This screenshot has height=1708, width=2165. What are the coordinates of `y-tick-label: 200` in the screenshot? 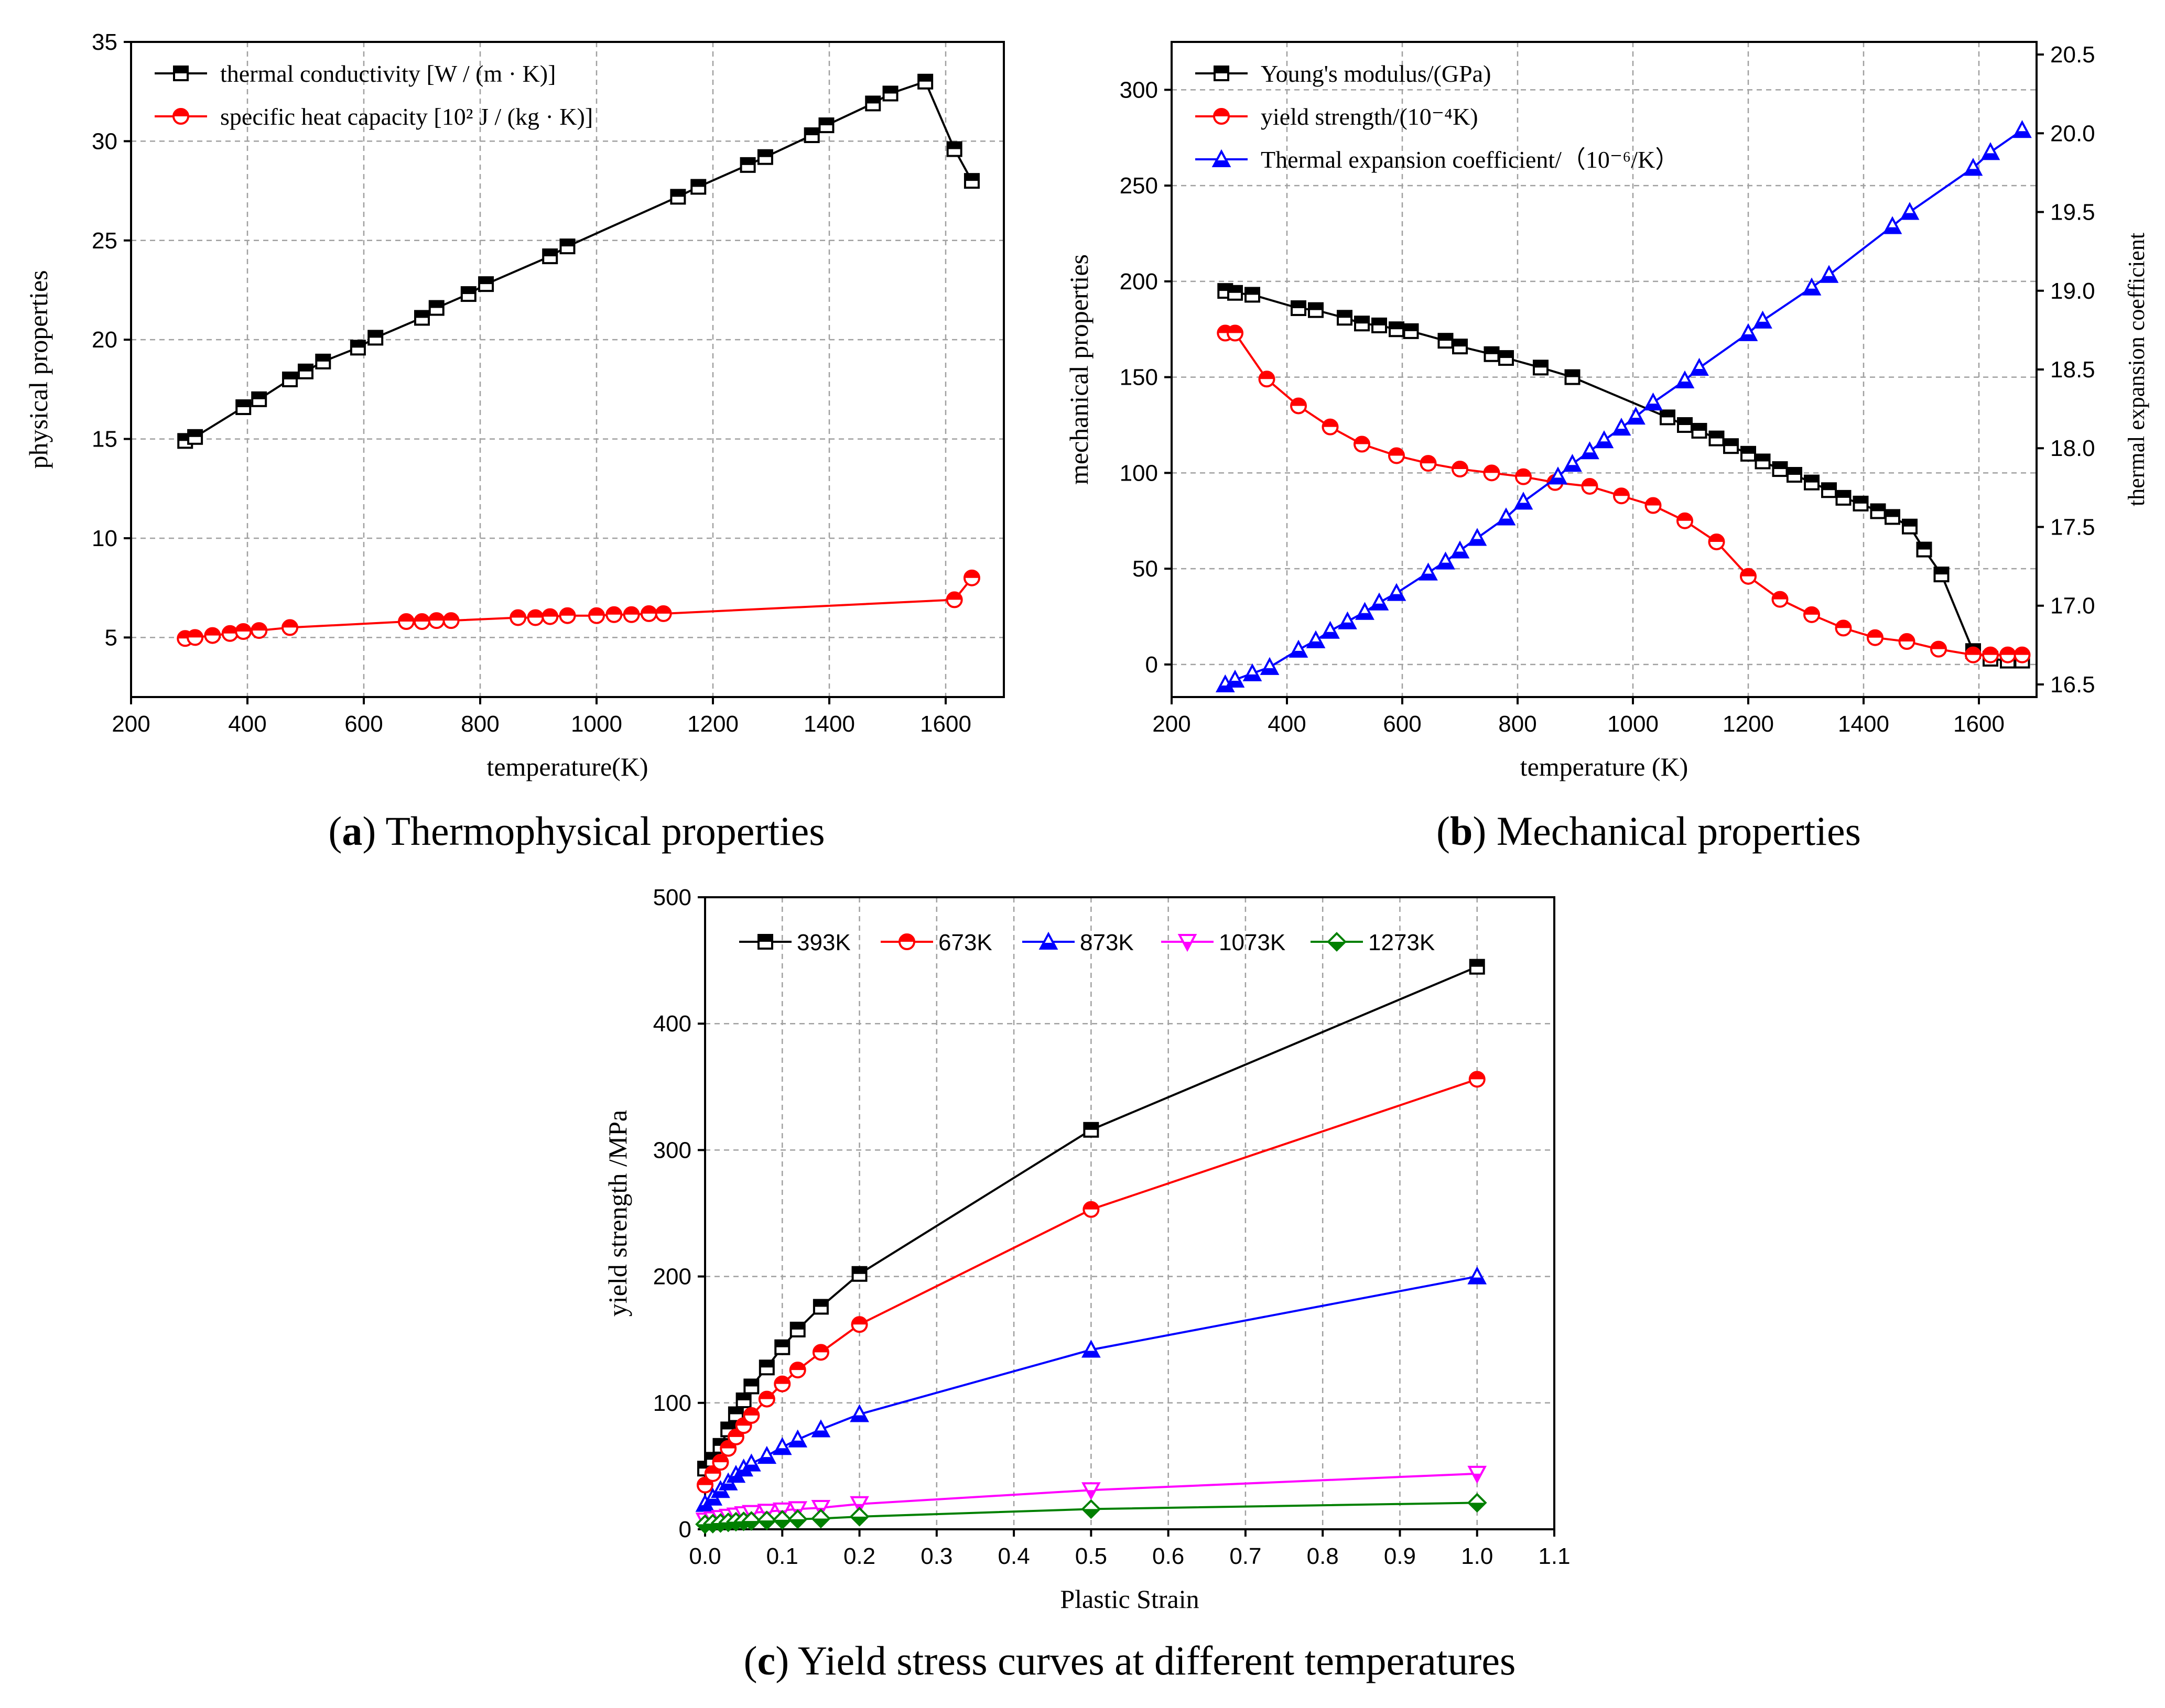 It's located at (1139, 282).